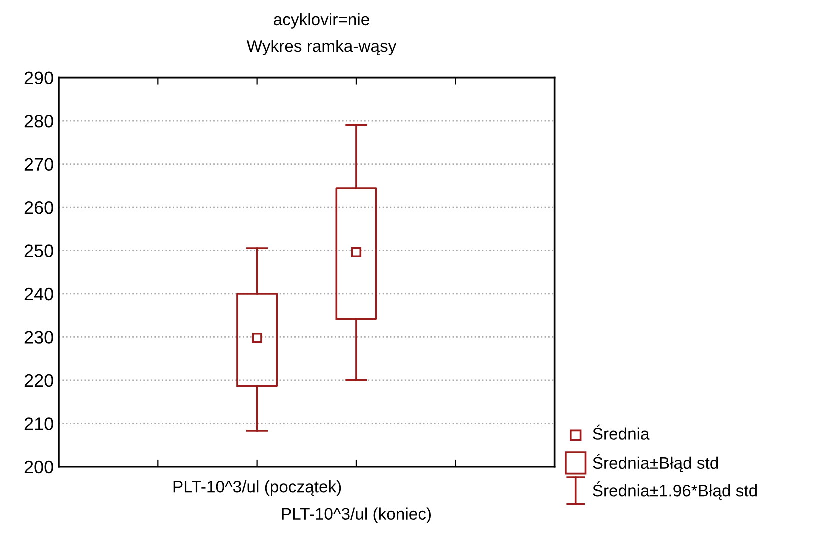  I want to click on x-tick-label: PLT-10^3/ul (koniec), so click(357, 516).